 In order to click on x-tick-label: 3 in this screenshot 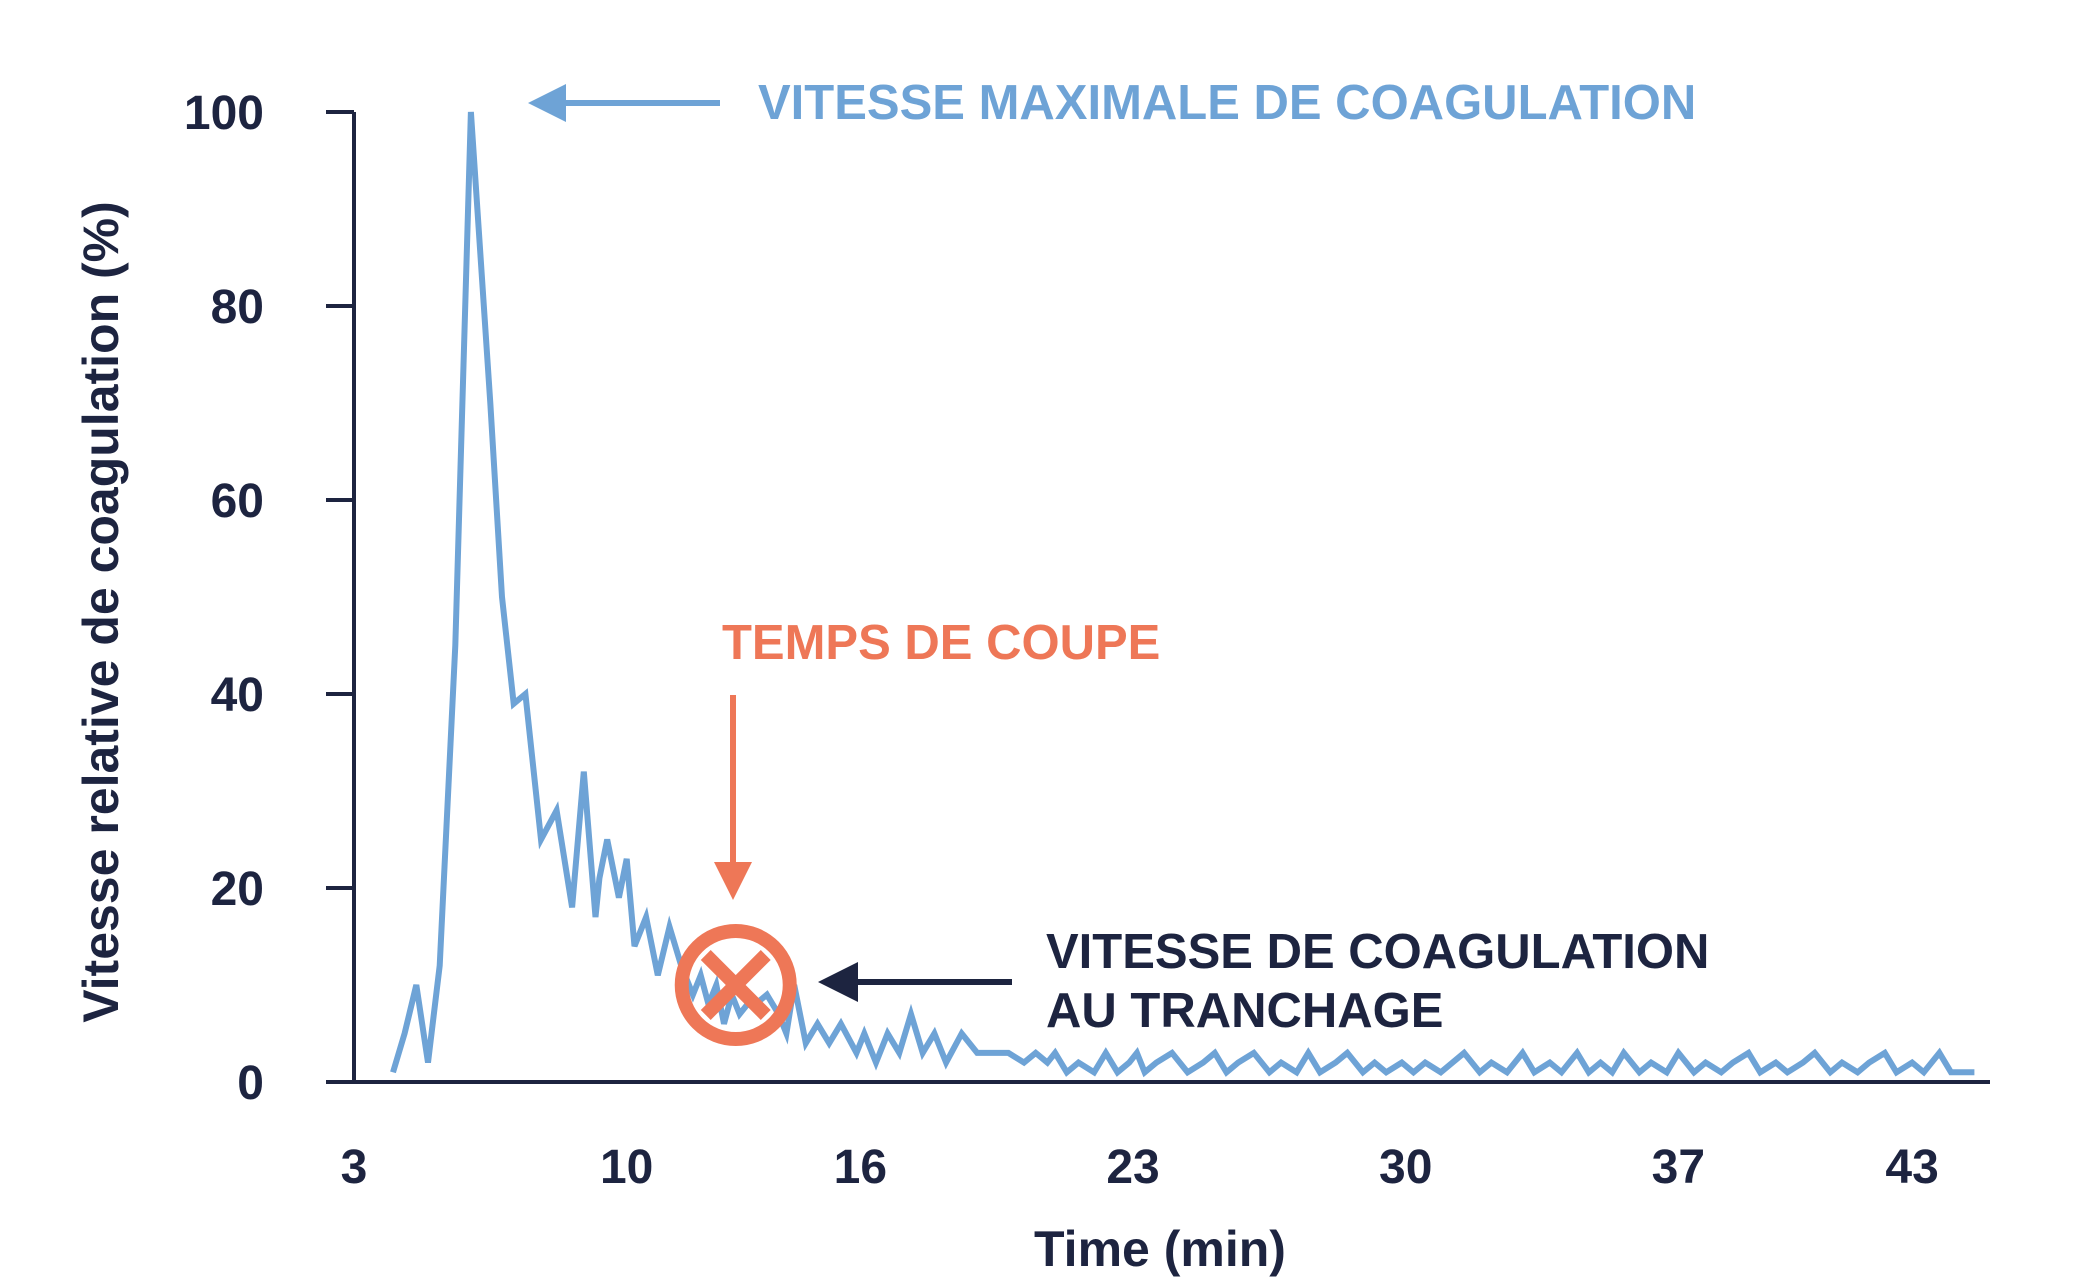, I will do `click(354, 1167)`.